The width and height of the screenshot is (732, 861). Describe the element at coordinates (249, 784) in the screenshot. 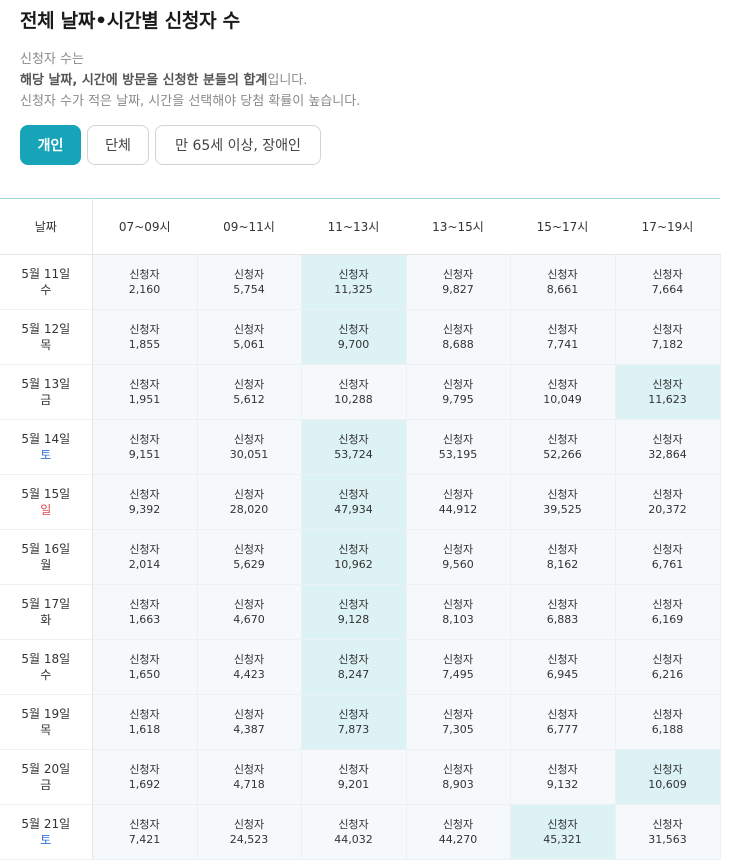

I see `slot-cell-count: 4,718` at that location.